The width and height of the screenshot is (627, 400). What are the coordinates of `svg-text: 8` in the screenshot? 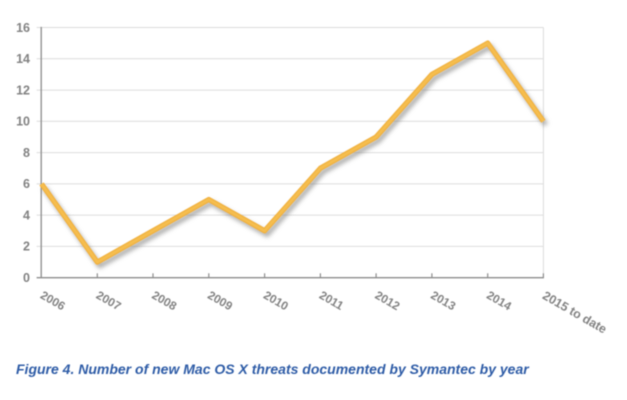 It's located at (26, 153).